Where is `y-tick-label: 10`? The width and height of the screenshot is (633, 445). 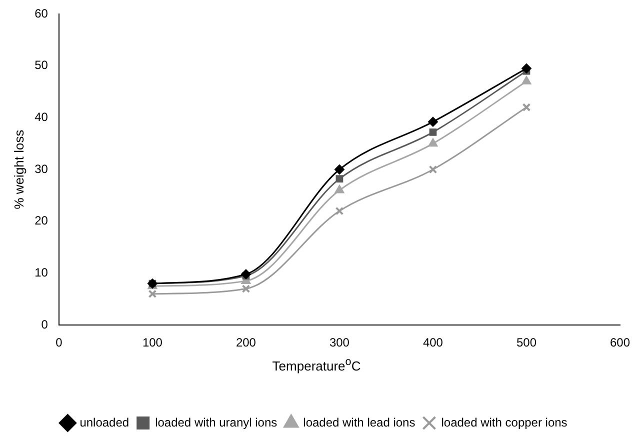 y-tick-label: 10 is located at coordinates (41, 272).